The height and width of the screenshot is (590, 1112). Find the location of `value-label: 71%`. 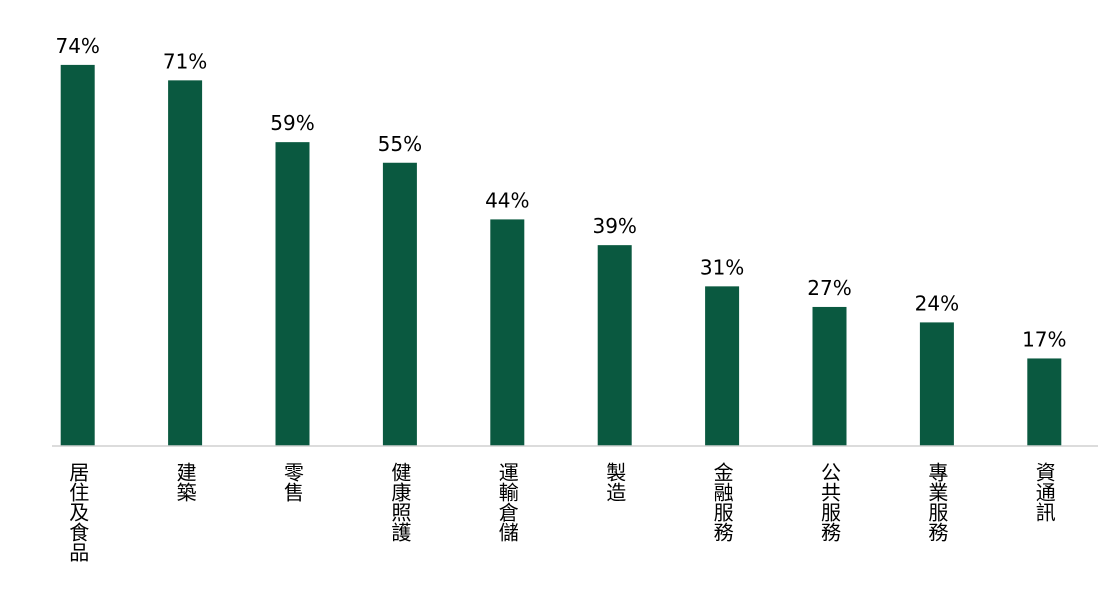

value-label: 71% is located at coordinates (185, 61).